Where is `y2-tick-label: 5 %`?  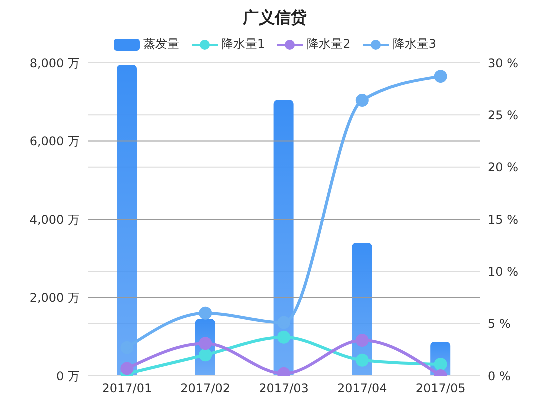 y2-tick-label: 5 % is located at coordinates (499, 324).